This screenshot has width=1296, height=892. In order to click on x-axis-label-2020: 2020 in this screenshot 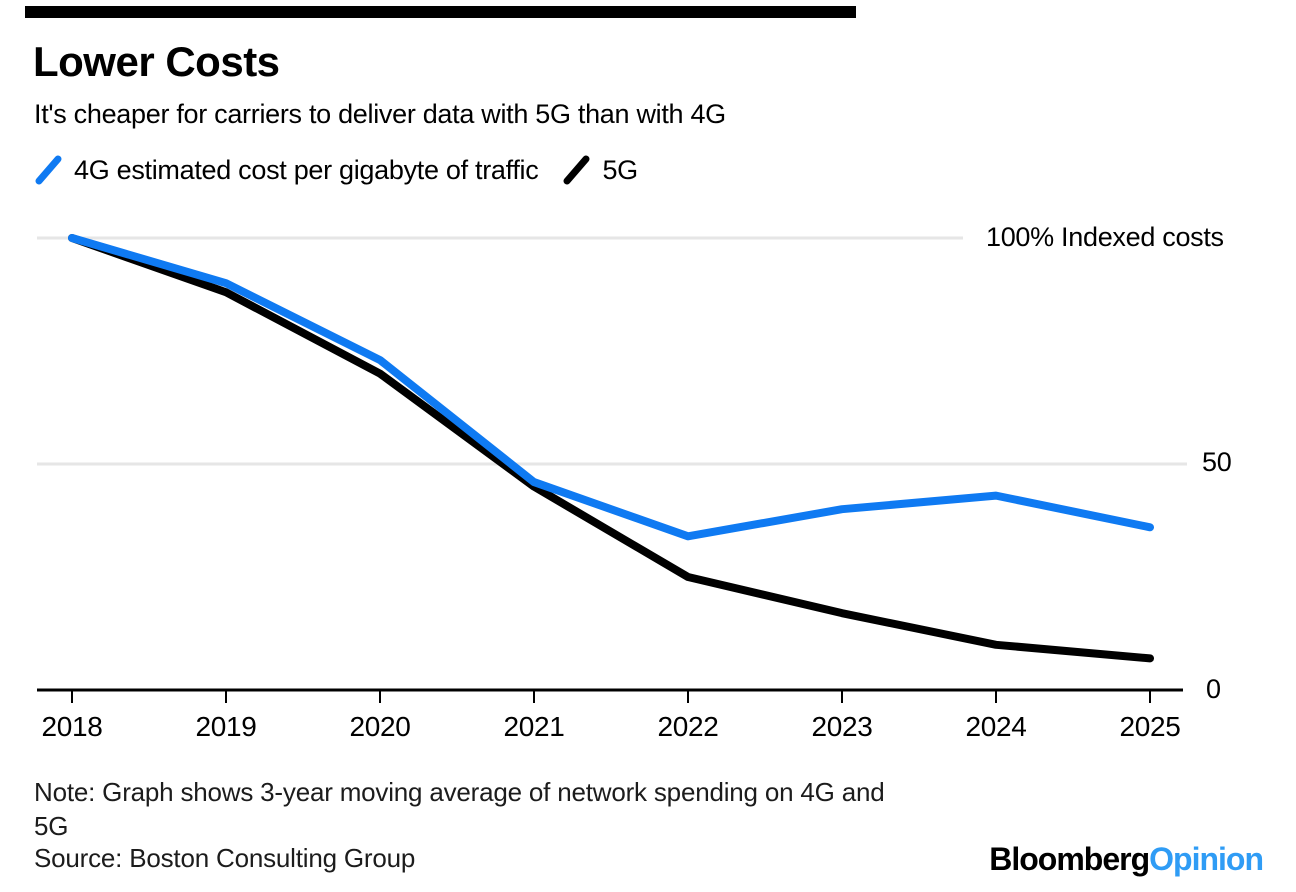, I will do `click(380, 726)`.